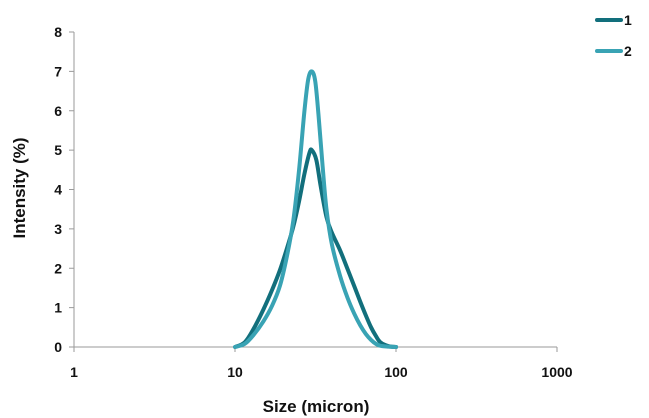 The image size is (649, 418). Describe the element at coordinates (58, 111) in the screenshot. I see `y-tick-label: 6` at that location.